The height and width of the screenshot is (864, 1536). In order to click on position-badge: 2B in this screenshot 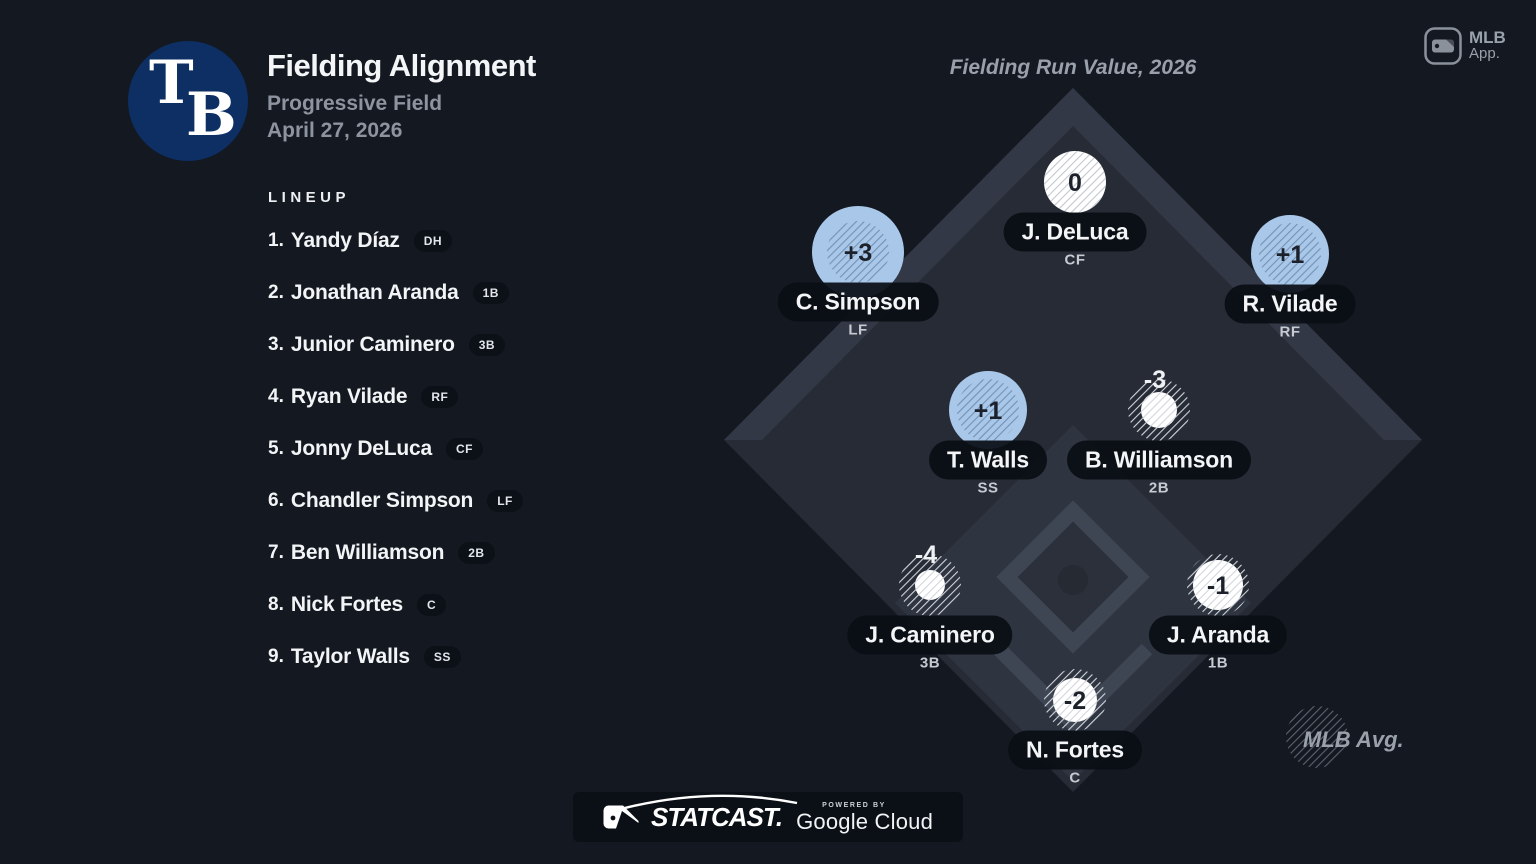, I will do `click(476, 553)`.